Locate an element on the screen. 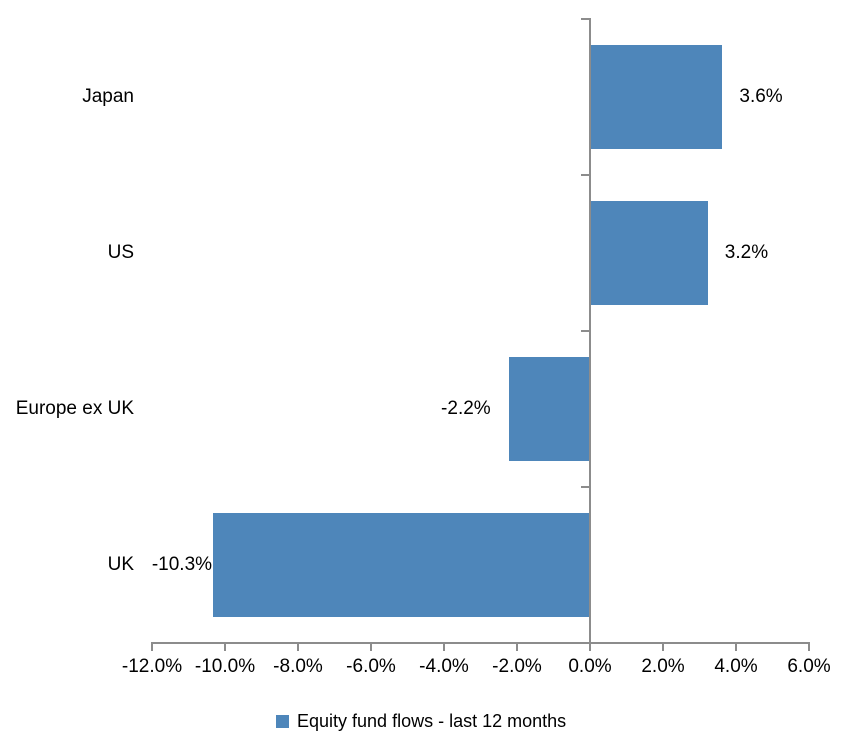 This screenshot has height=747, width=852. legend-swatch-icon is located at coordinates (282, 721).